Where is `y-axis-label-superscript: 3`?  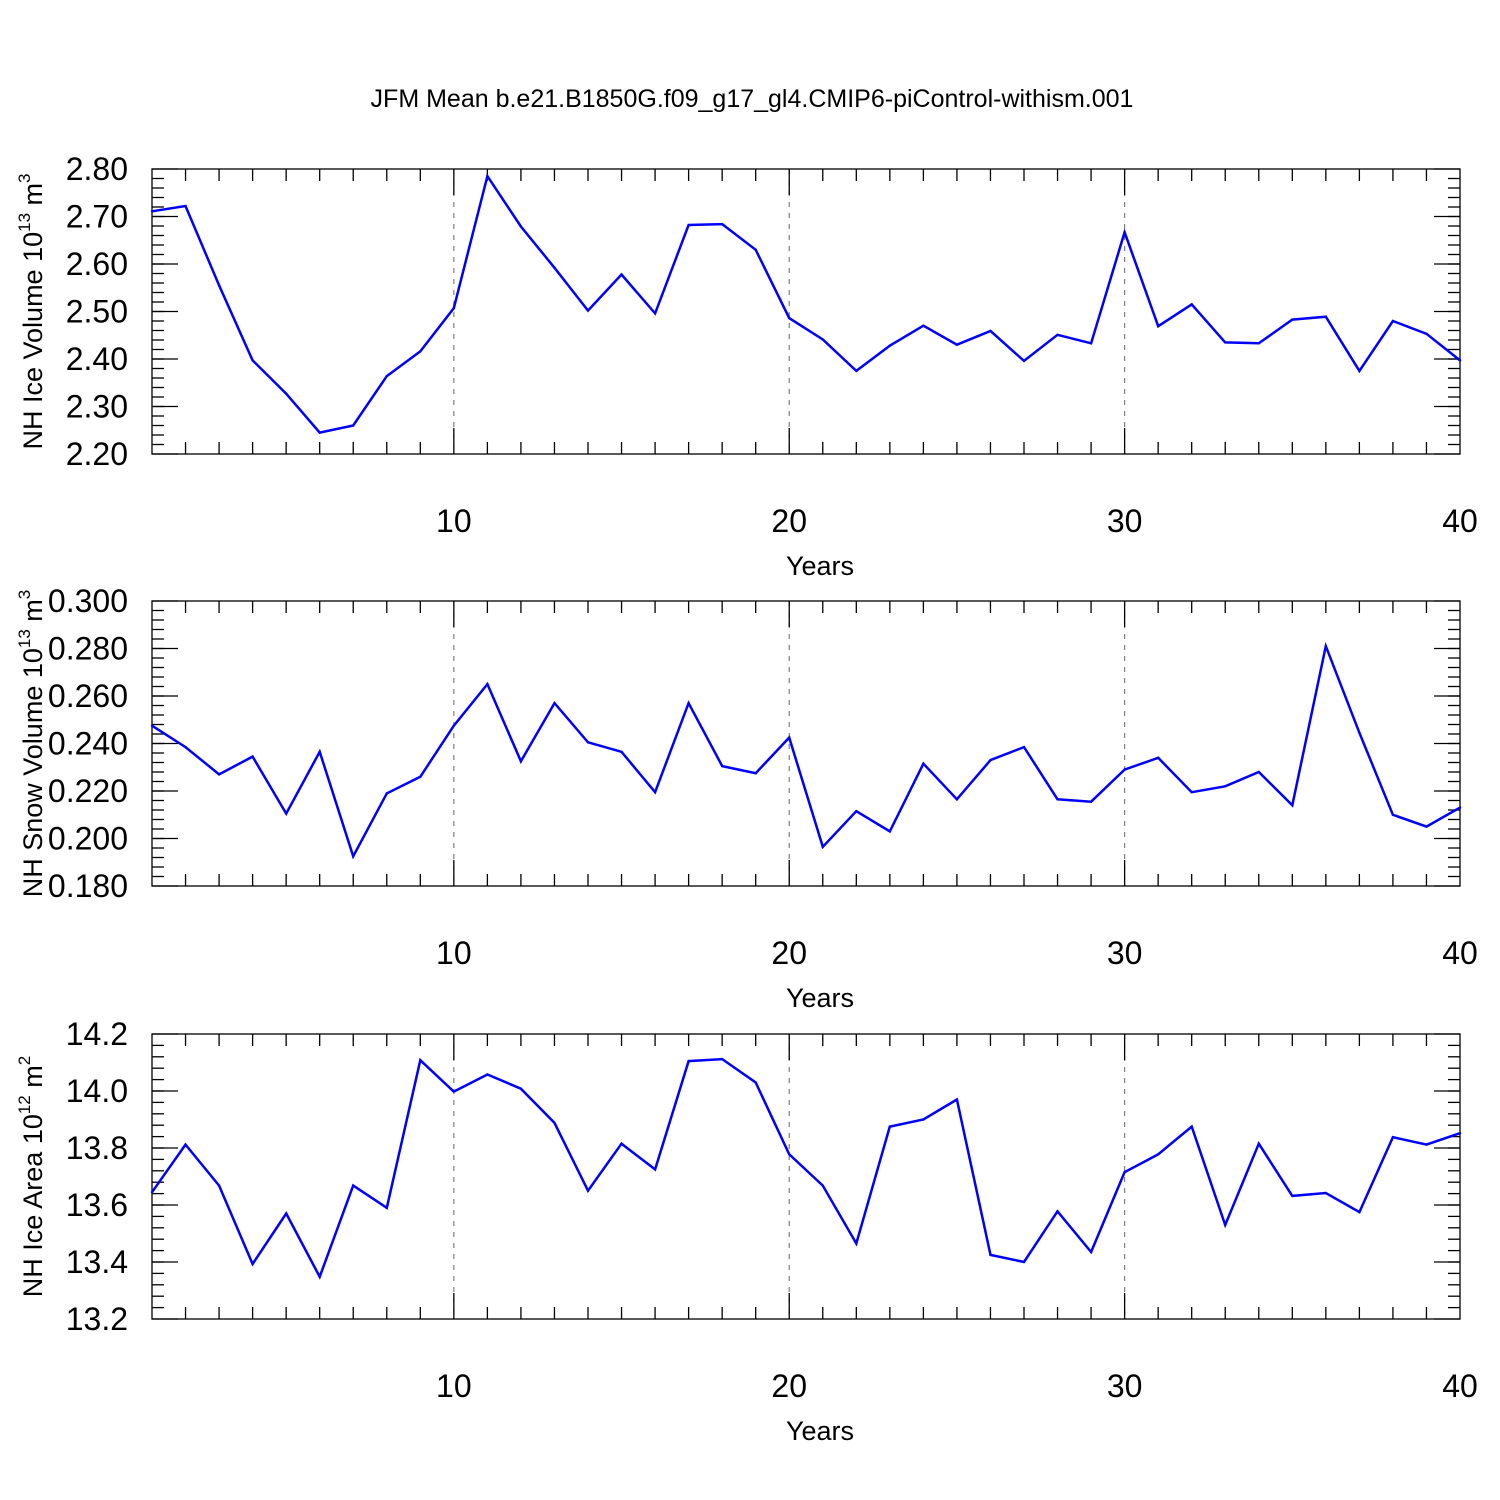 y-axis-label-superscript: 3 is located at coordinates (24, 178).